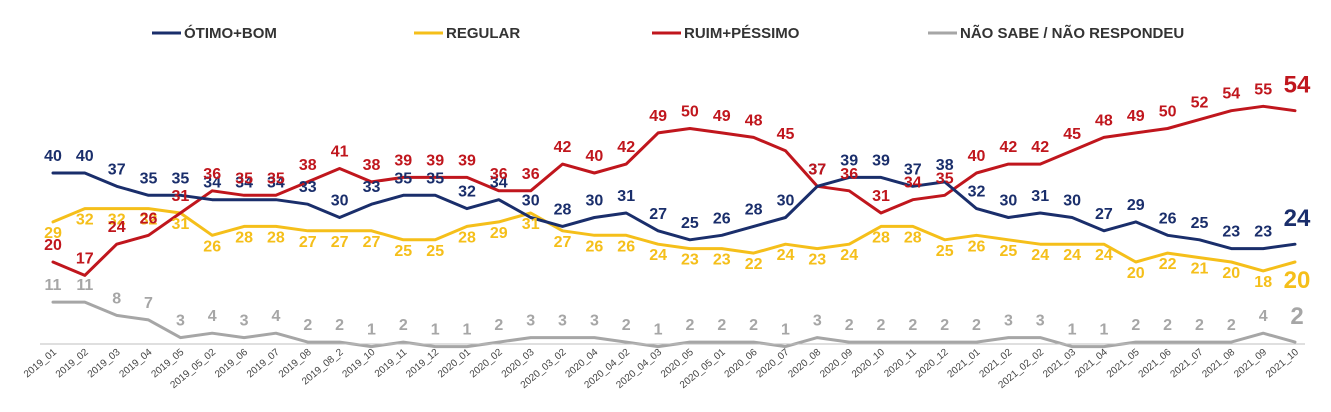 This screenshot has width=1331, height=412. I want to click on data-label: 7, so click(148, 303).